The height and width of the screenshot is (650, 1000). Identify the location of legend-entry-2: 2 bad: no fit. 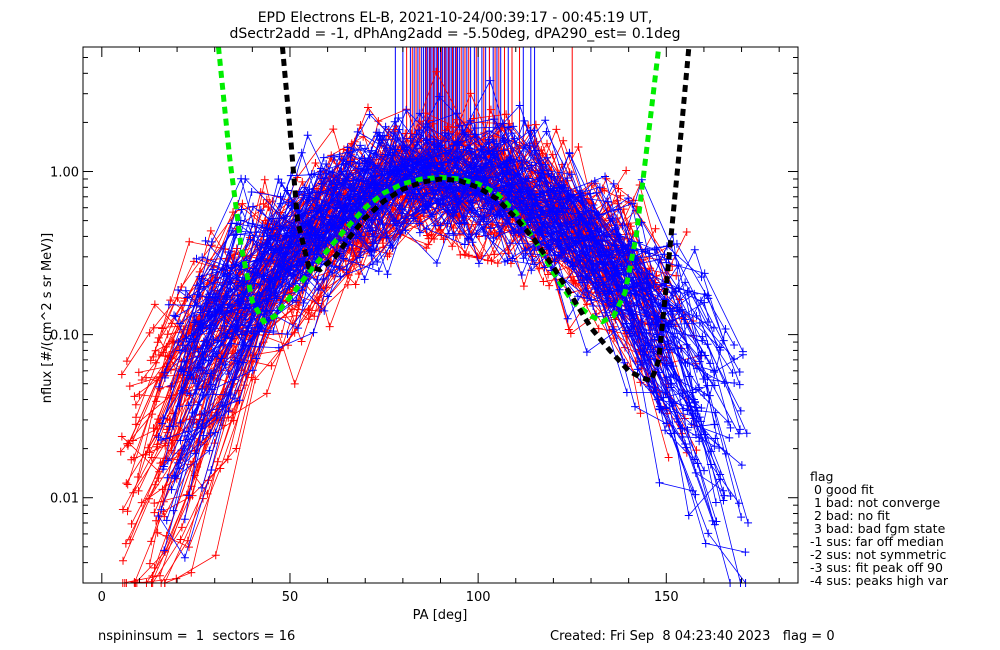
(850, 515).